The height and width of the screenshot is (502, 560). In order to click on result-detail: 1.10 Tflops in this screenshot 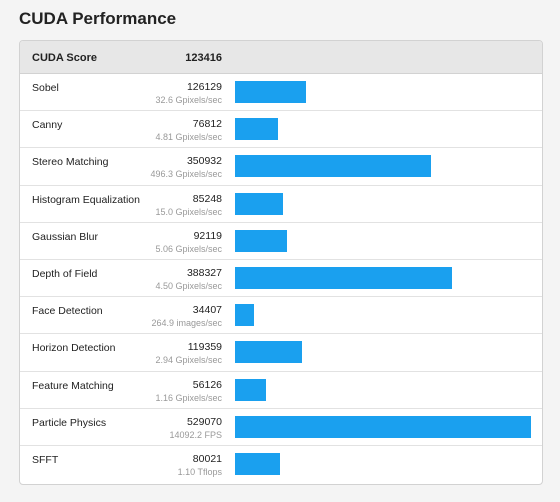, I will do `click(199, 471)`.